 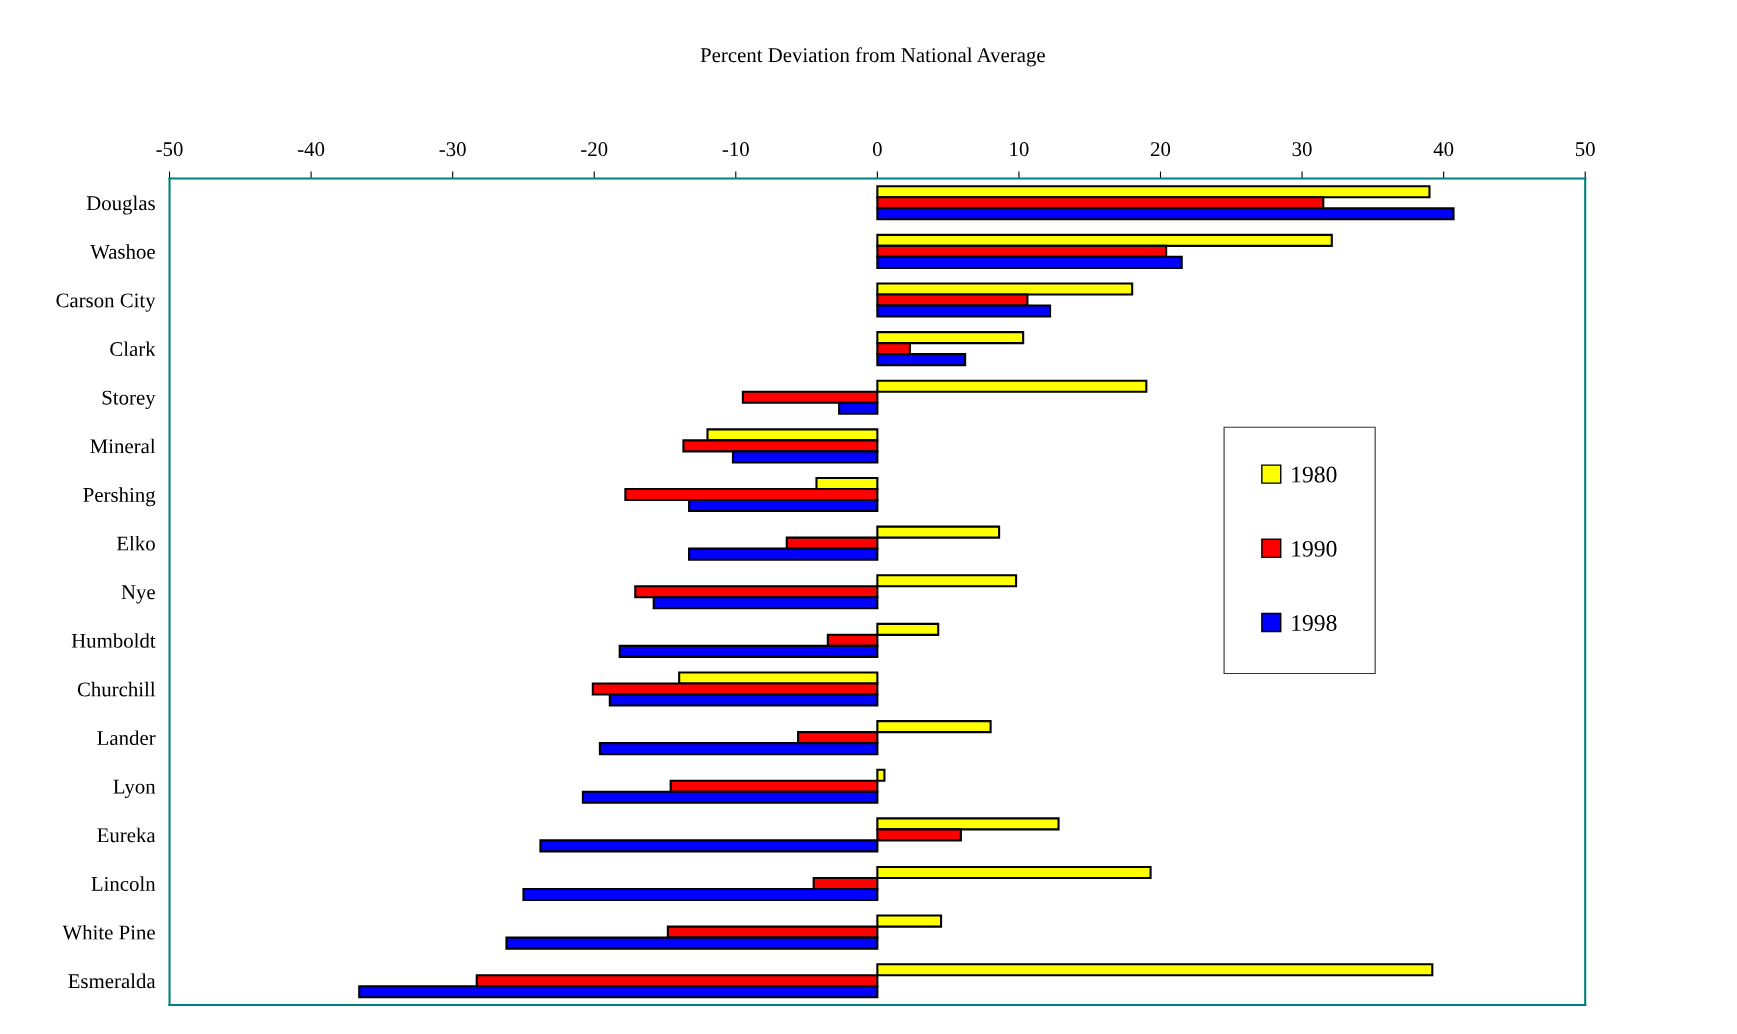 I want to click on y-tick-label: Churchill, so click(x=116, y=689).